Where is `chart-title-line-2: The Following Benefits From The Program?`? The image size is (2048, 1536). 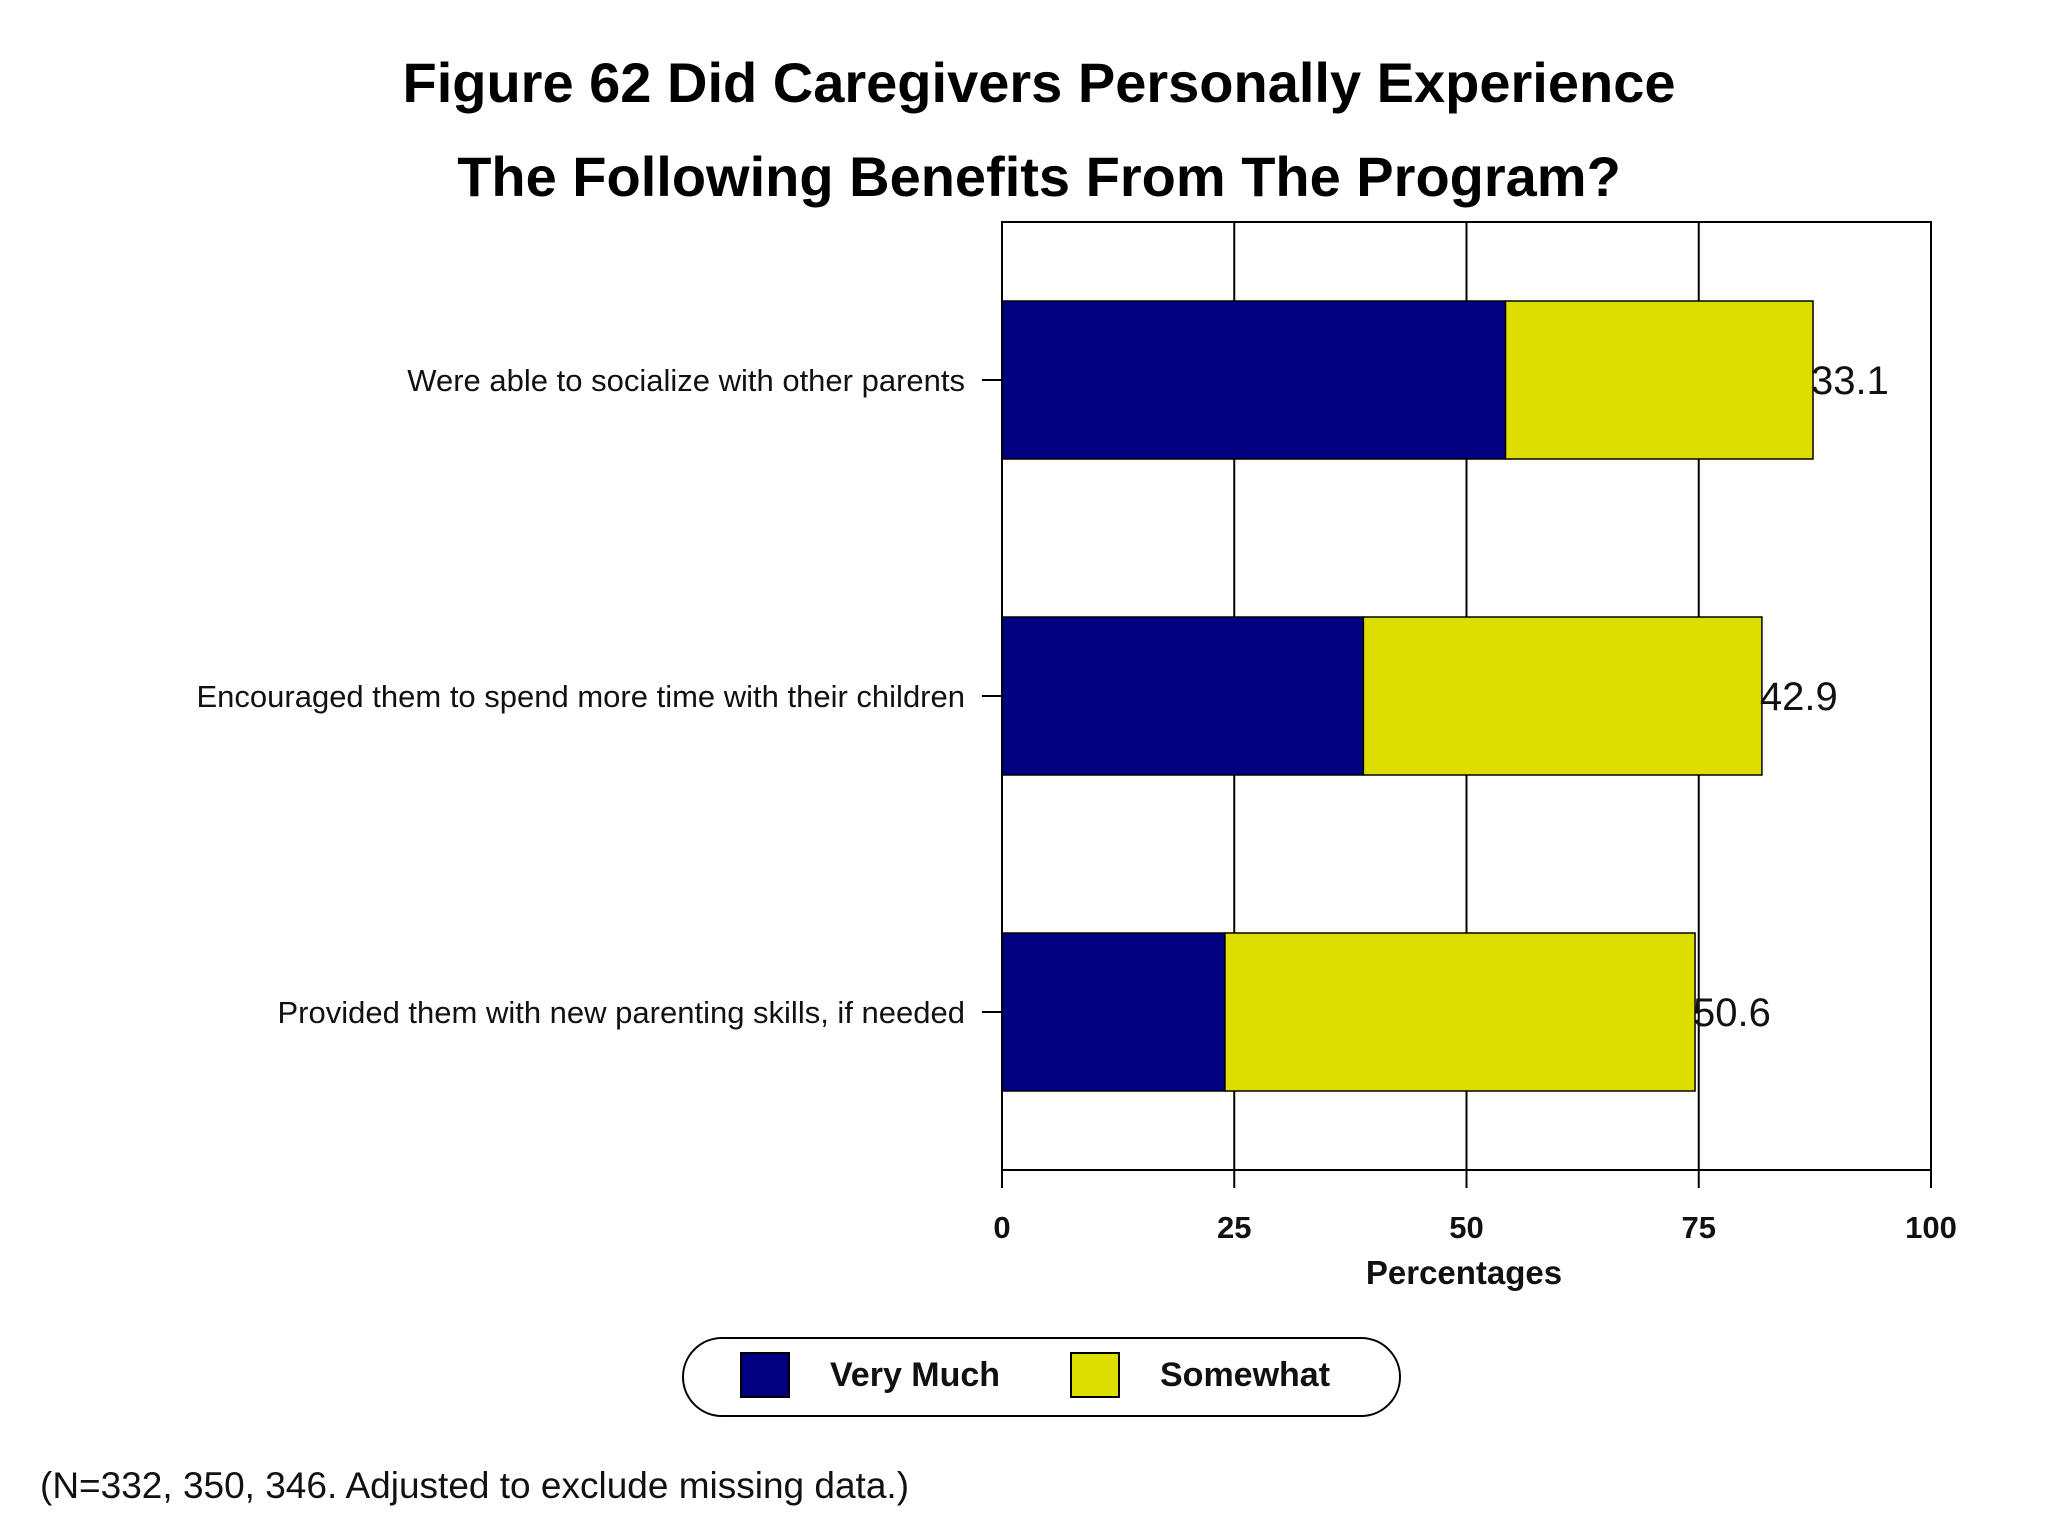
chart-title-line-2: The Following Benefits From The Program? is located at coordinates (1039, 176).